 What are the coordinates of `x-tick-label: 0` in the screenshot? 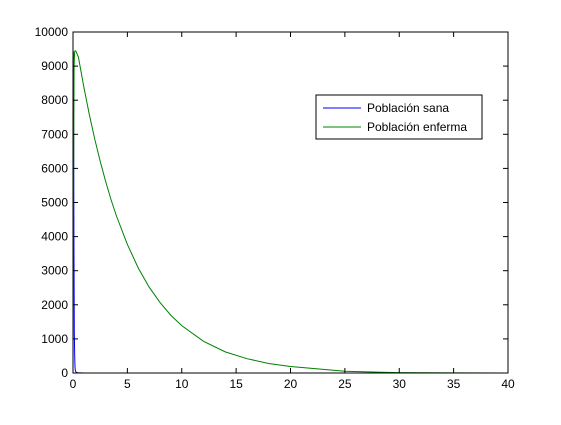 It's located at (73, 384).